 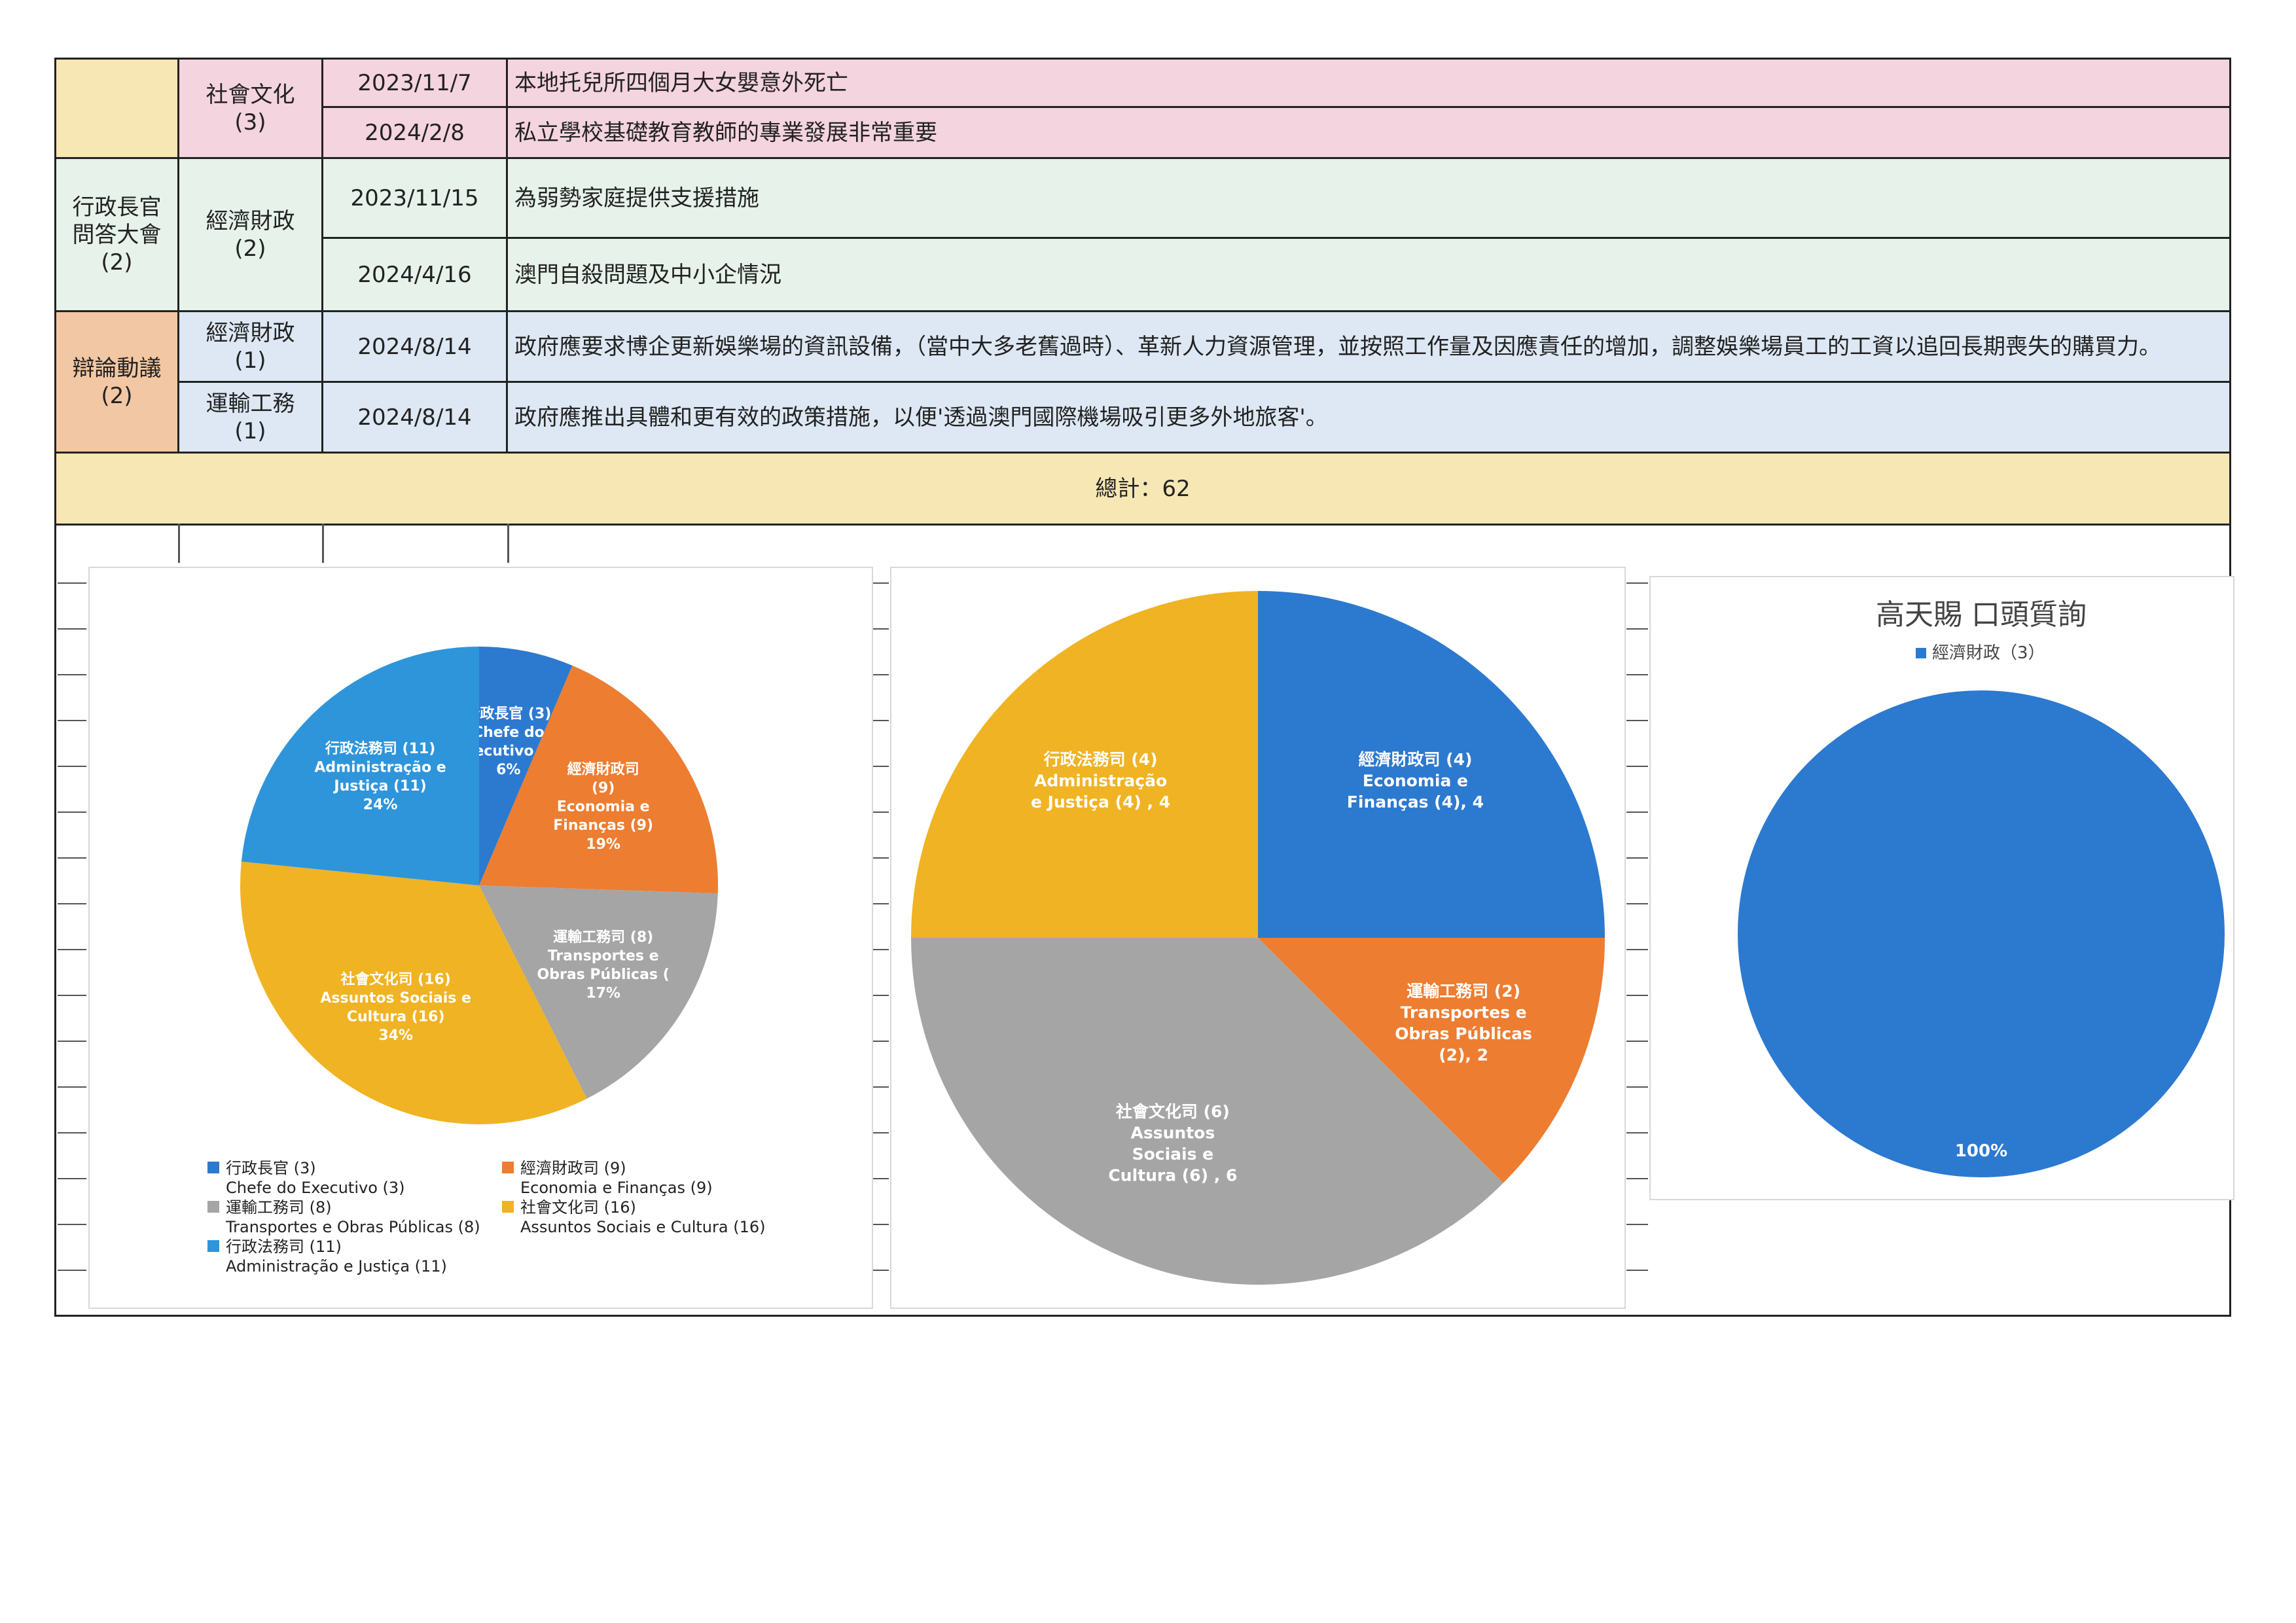 I want to click on legend-label: Chefe do Executivo (3), so click(x=315, y=1188).